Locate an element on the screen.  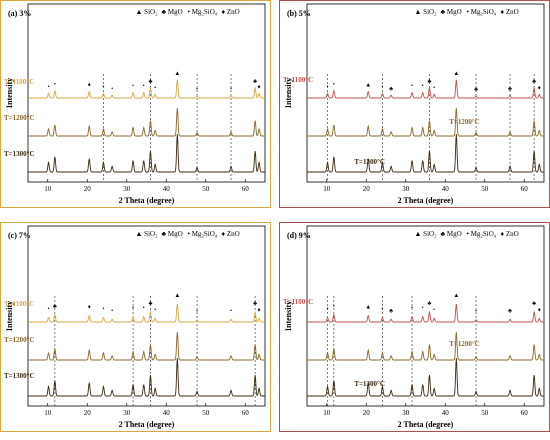
peak-marker-10: ♣ is located at coordinates (476, 90).